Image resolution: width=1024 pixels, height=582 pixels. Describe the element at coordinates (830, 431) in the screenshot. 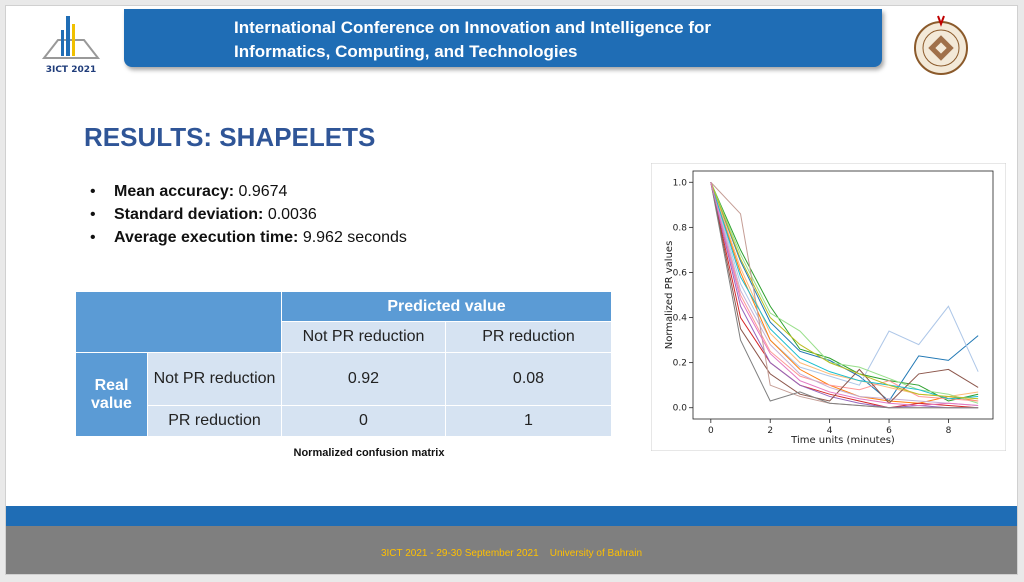

I see `chart-x-tick-label: 4` at that location.